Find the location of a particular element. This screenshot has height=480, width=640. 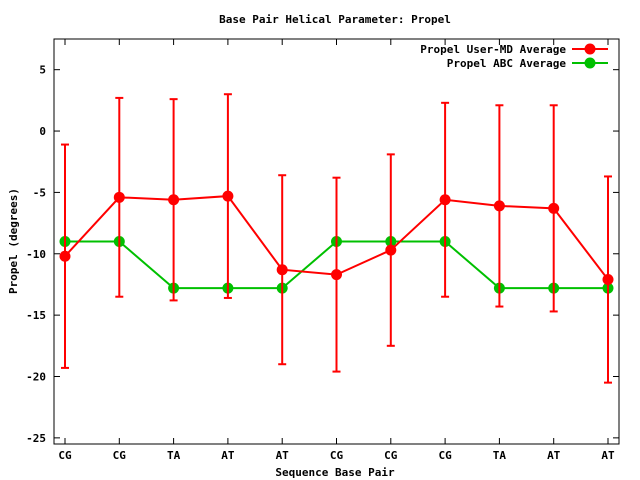

y-tick-label: -5 is located at coordinates (39, 192).